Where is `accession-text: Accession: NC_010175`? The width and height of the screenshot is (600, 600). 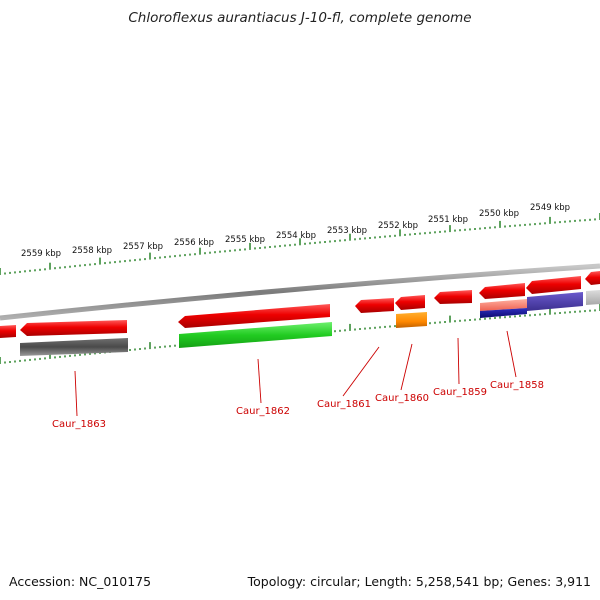
accession-text: Accession: NC_010175 is located at coordinates (80, 581).